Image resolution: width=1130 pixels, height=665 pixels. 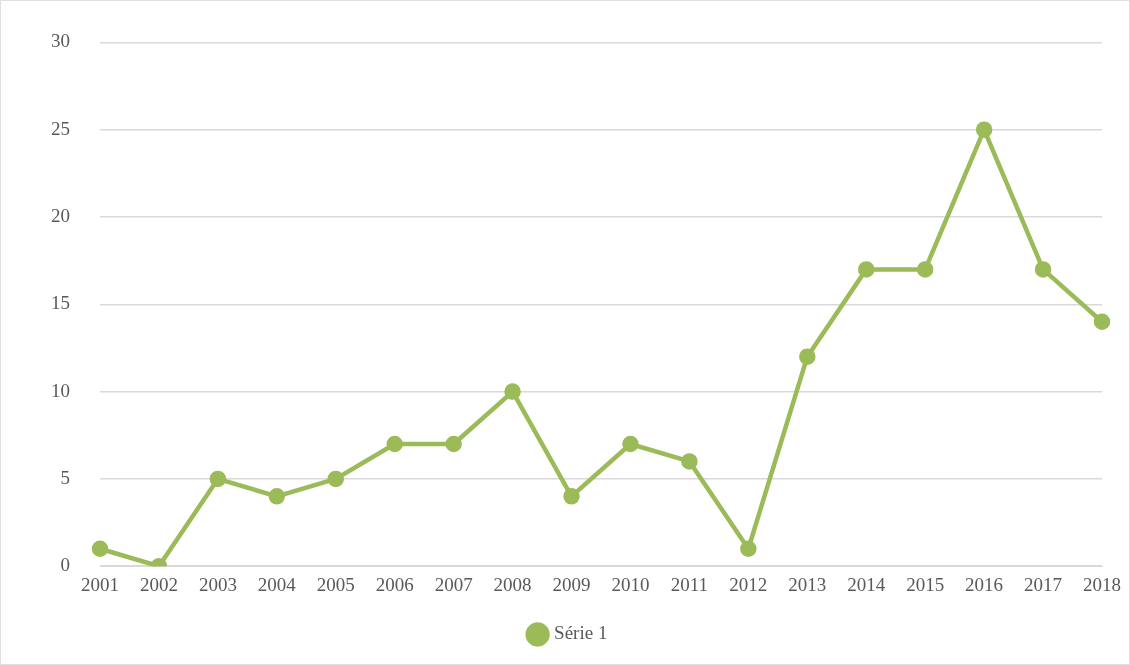 What do you see at coordinates (277, 584) in the screenshot?
I see `x-tick-label: 2004` at bounding box center [277, 584].